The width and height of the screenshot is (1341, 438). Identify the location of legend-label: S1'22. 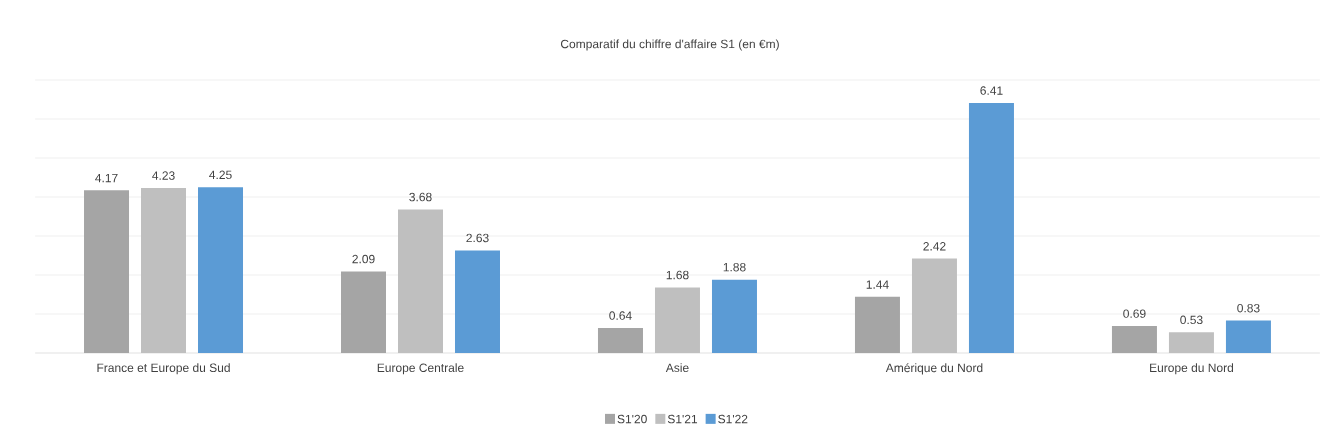
(733, 419).